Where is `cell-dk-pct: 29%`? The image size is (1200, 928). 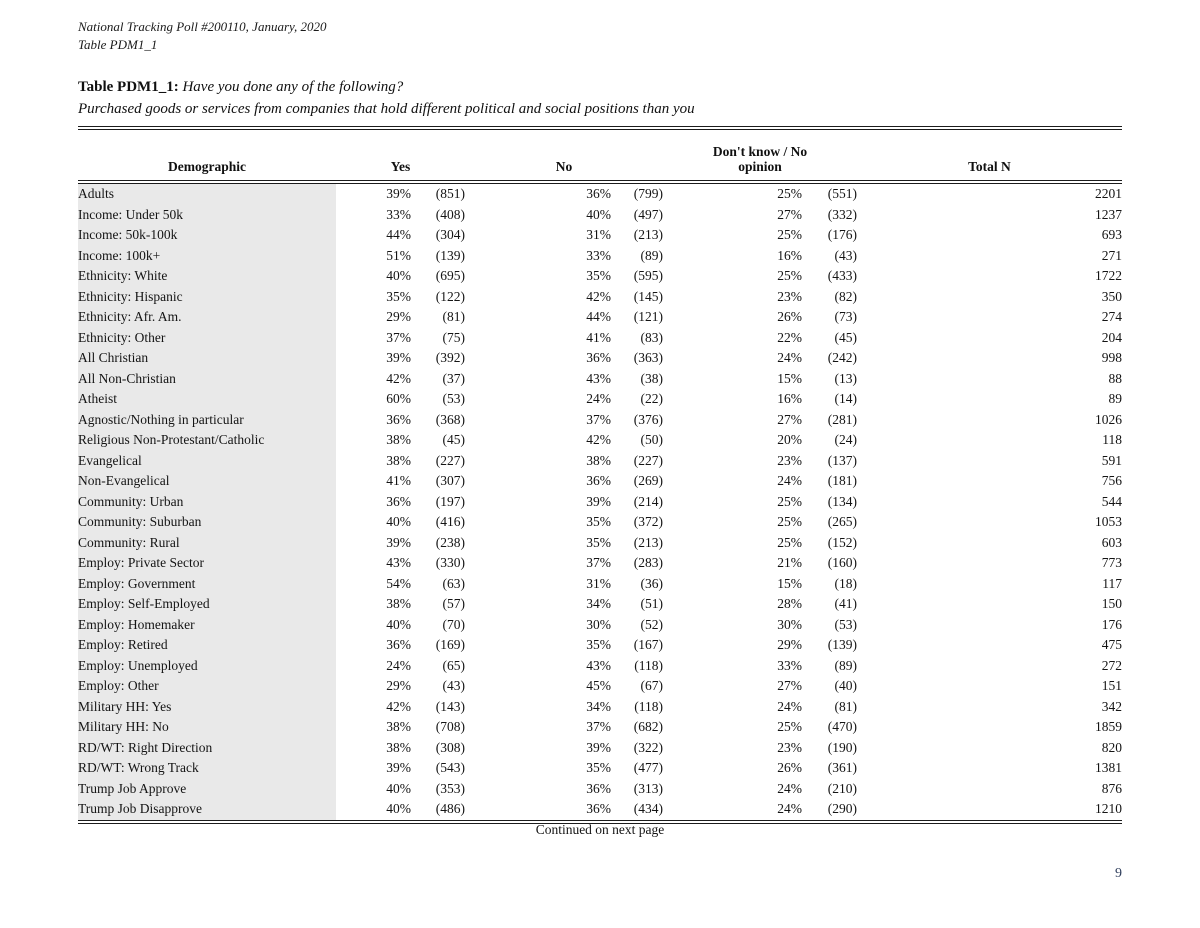 cell-dk-pct: 29% is located at coordinates (789, 644).